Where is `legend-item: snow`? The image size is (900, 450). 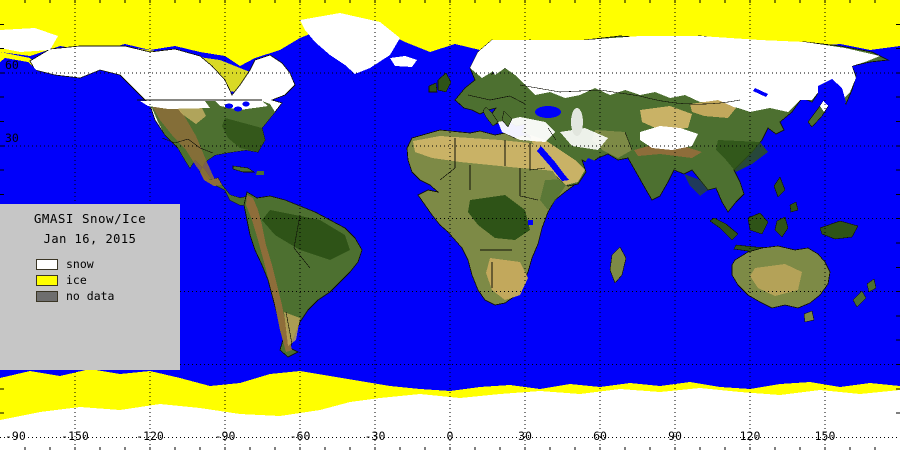 legend-item: snow is located at coordinates (90, 264).